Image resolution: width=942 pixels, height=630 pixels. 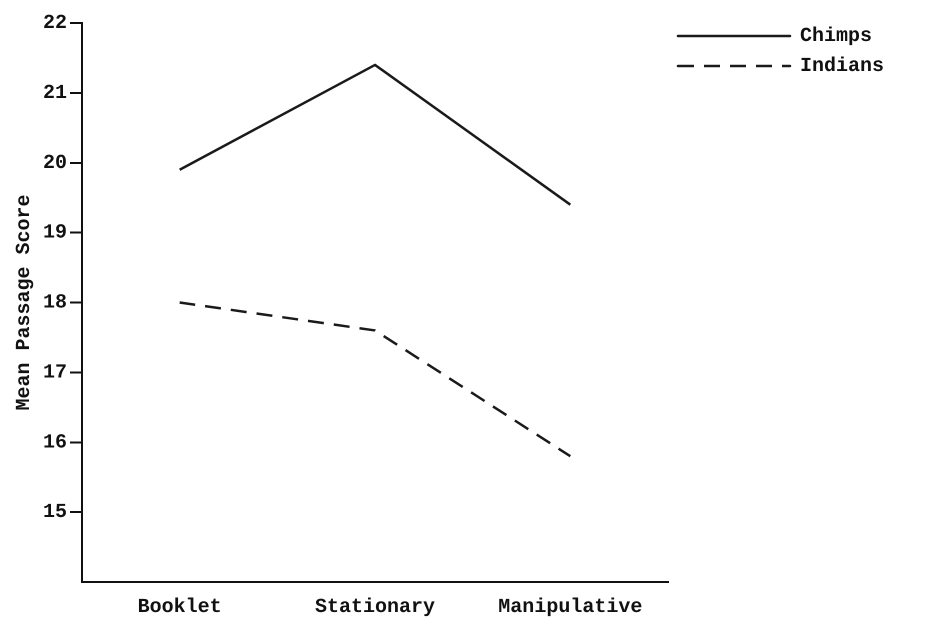 I want to click on x-tick-label: Stationary, so click(x=375, y=608).